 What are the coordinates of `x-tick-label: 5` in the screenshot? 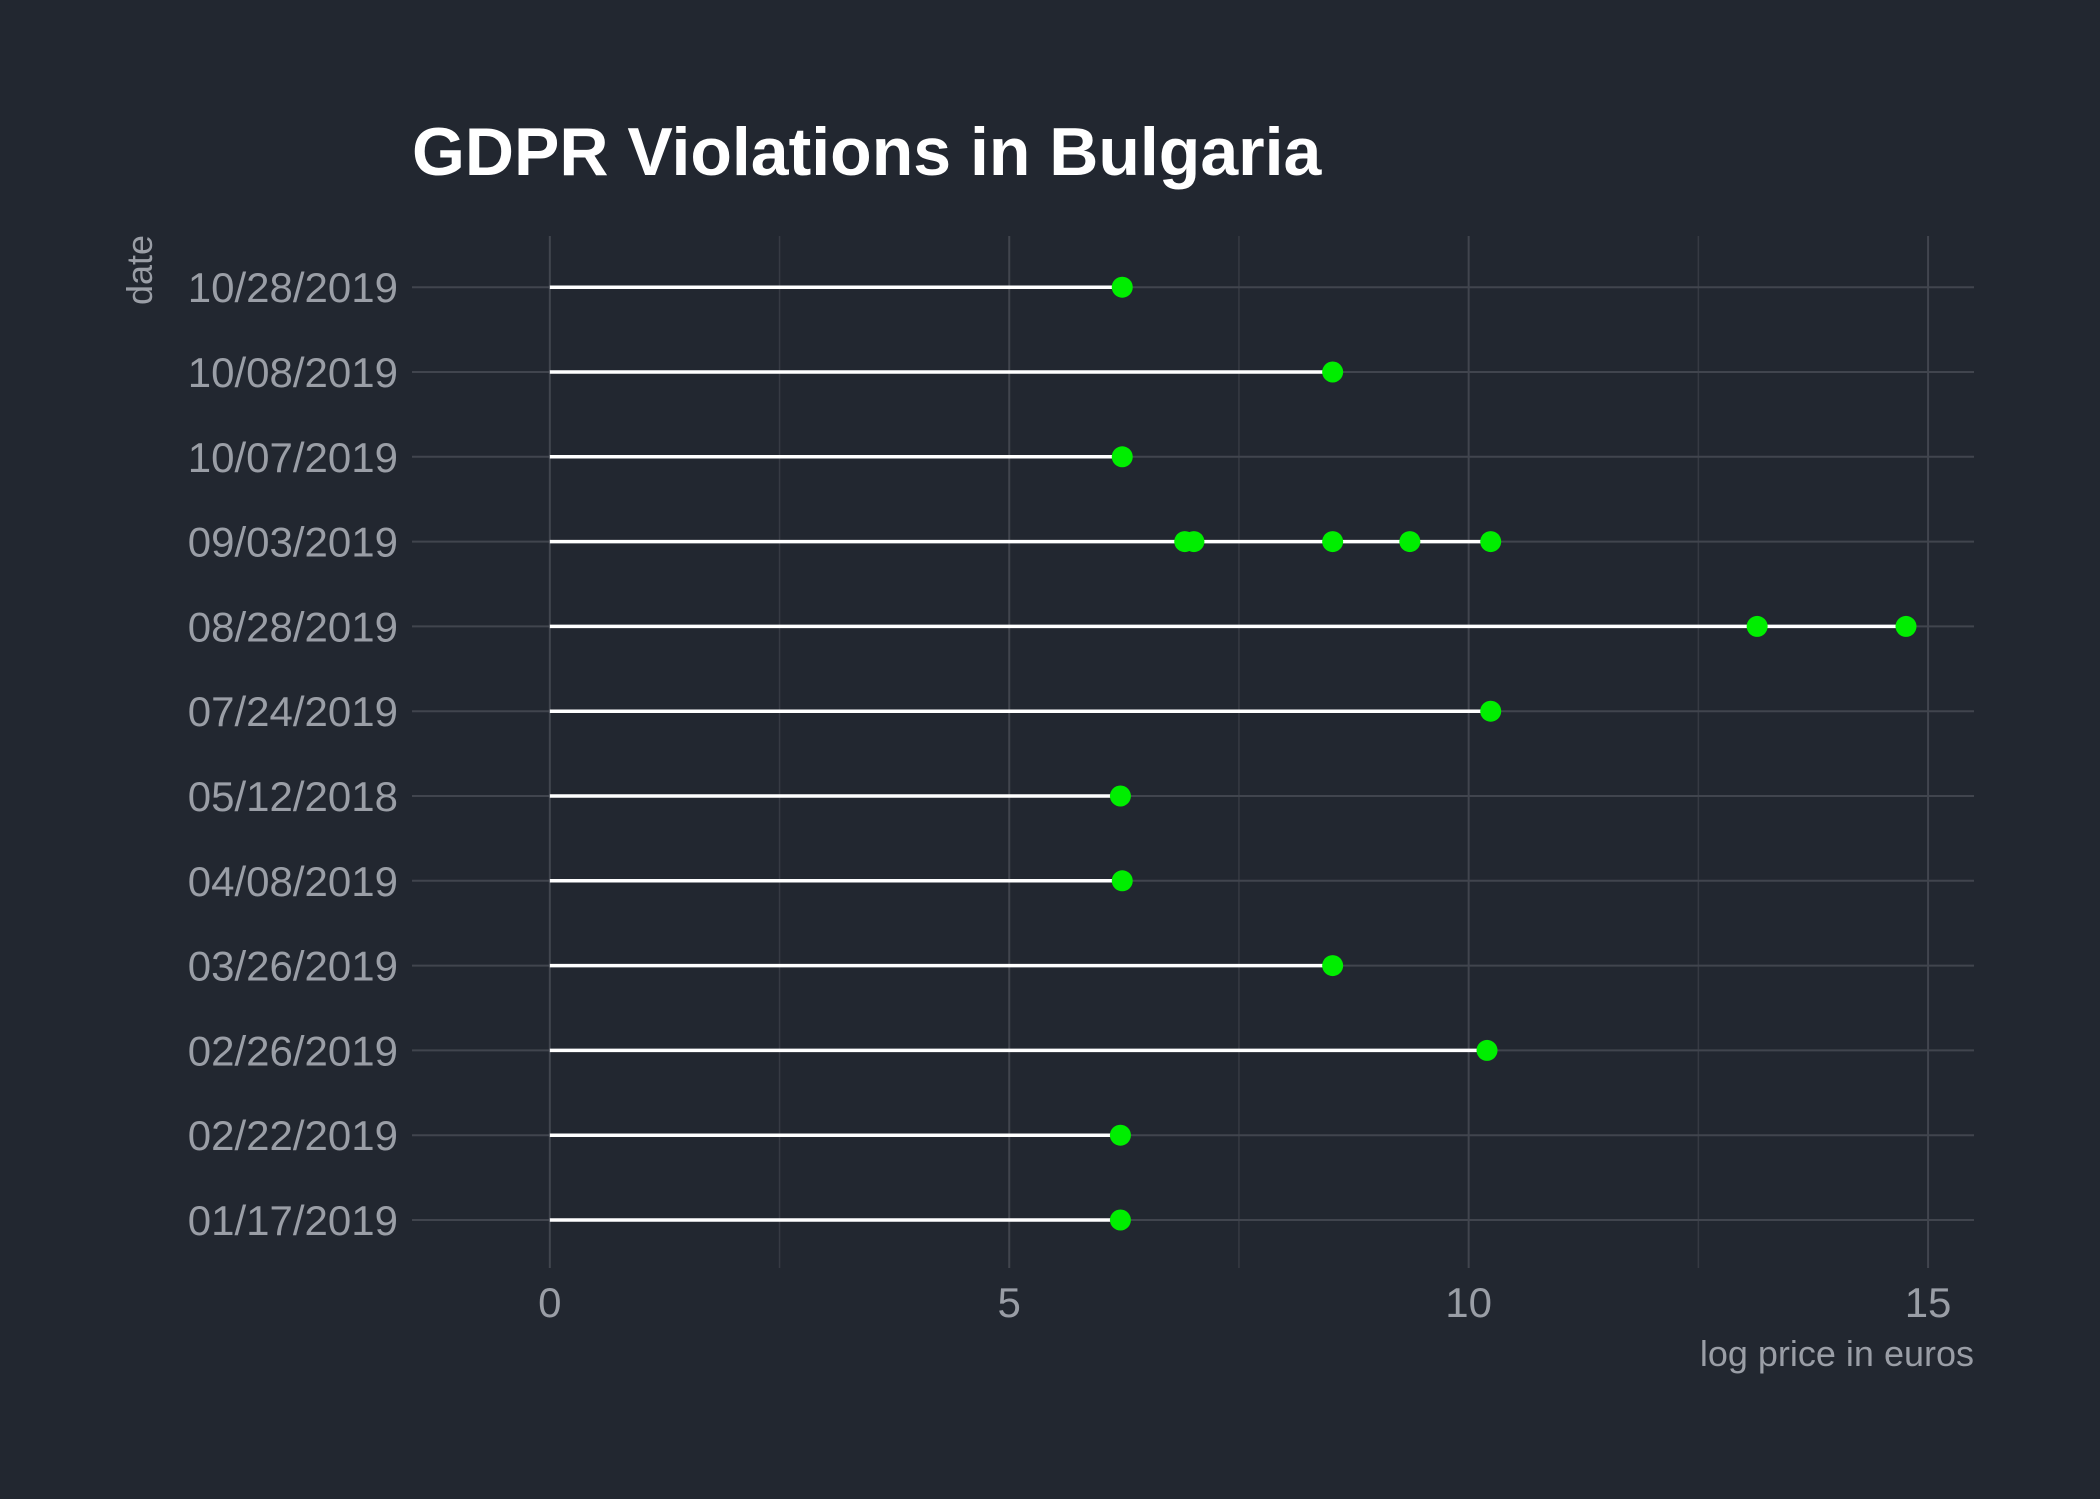 It's located at (1009, 1302).